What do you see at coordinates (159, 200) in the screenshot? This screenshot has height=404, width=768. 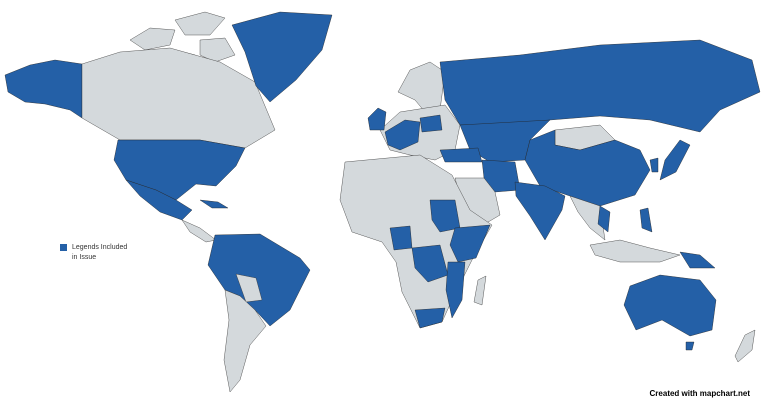 I see `country-mexico` at bounding box center [159, 200].